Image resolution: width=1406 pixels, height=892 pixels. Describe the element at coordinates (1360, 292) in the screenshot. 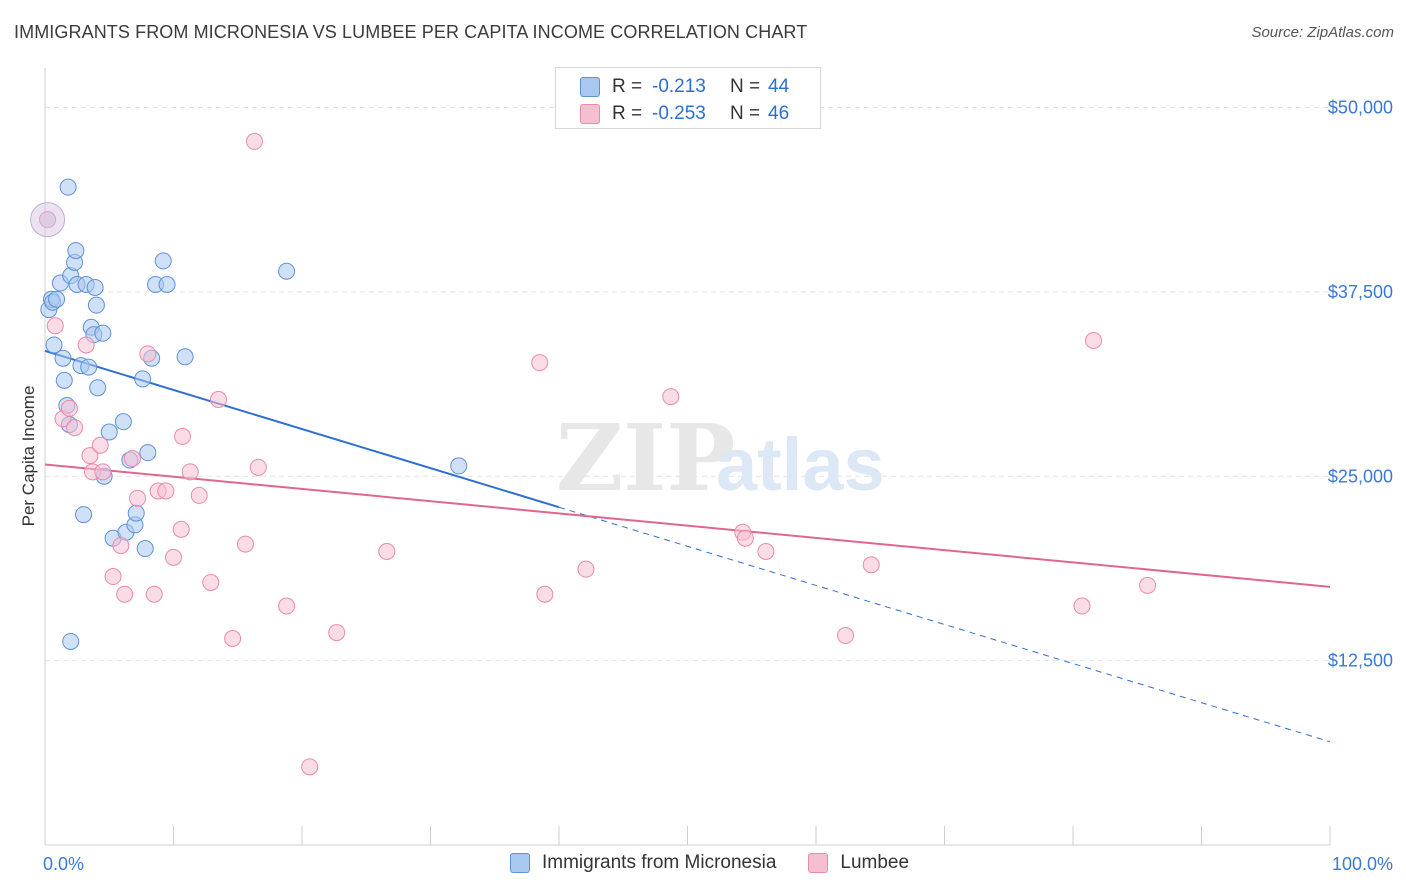

I see `y-tick-label: $37,500` at that location.